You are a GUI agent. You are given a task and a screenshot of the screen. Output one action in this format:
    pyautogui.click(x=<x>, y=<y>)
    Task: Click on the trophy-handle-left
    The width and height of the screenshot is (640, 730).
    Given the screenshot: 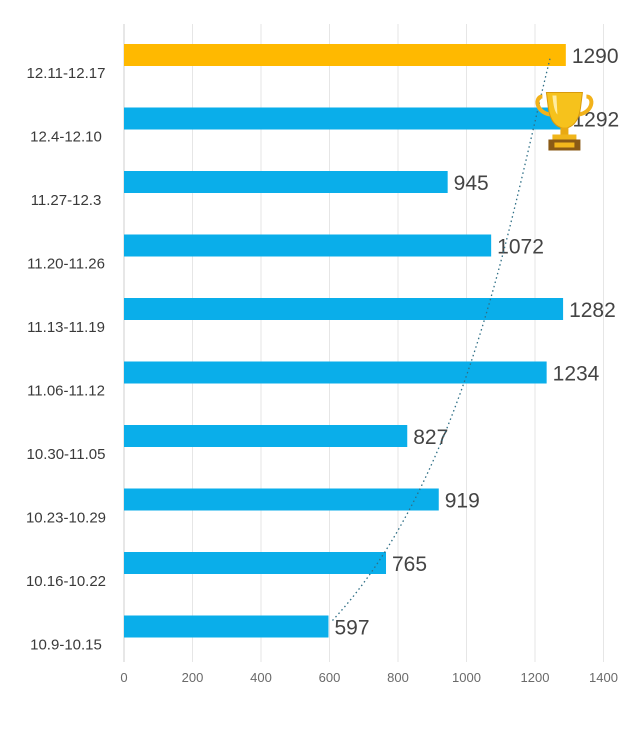 What is the action you would take?
    pyautogui.click(x=543, y=105)
    